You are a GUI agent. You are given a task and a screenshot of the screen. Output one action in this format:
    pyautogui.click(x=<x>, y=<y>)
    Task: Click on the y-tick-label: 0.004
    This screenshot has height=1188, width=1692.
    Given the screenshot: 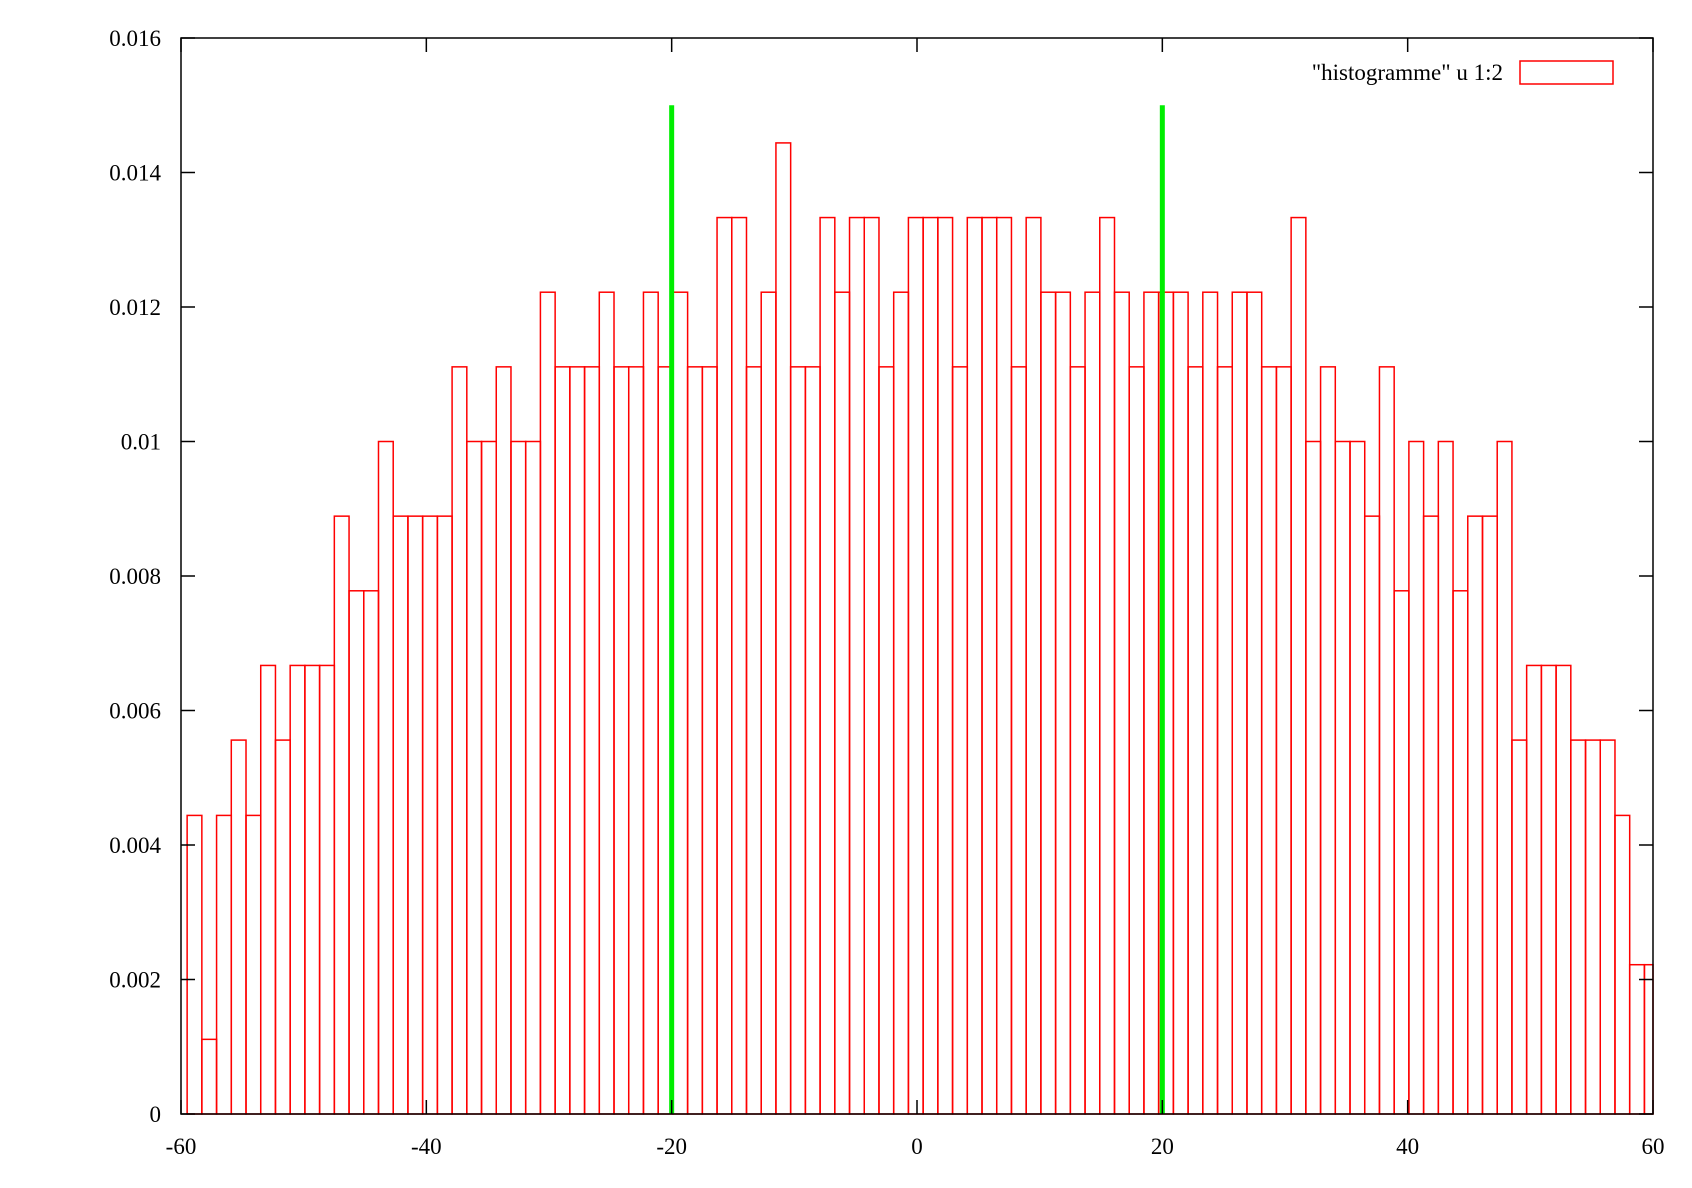 What is the action you would take?
    pyautogui.click(x=135, y=845)
    